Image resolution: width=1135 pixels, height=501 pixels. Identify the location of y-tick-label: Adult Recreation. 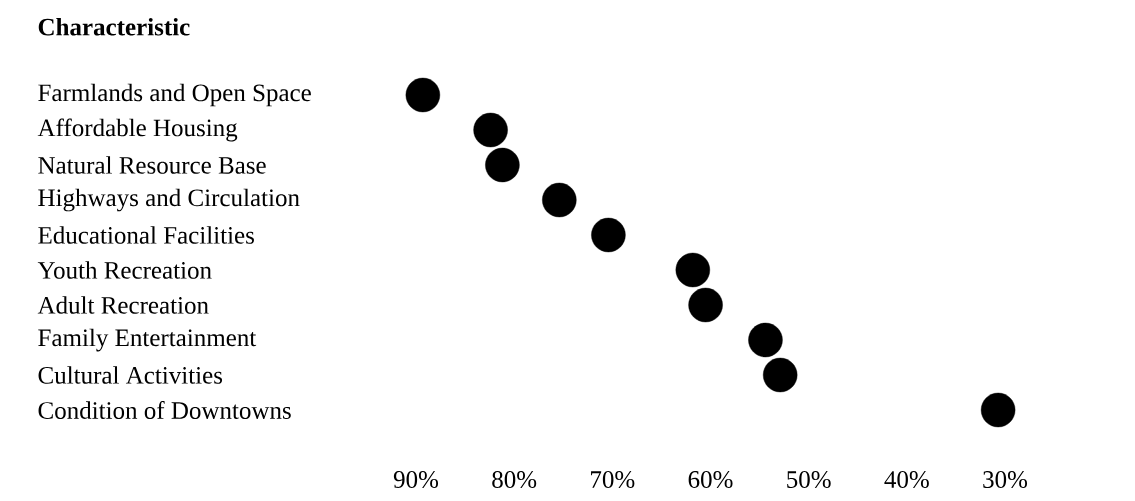
(123, 305).